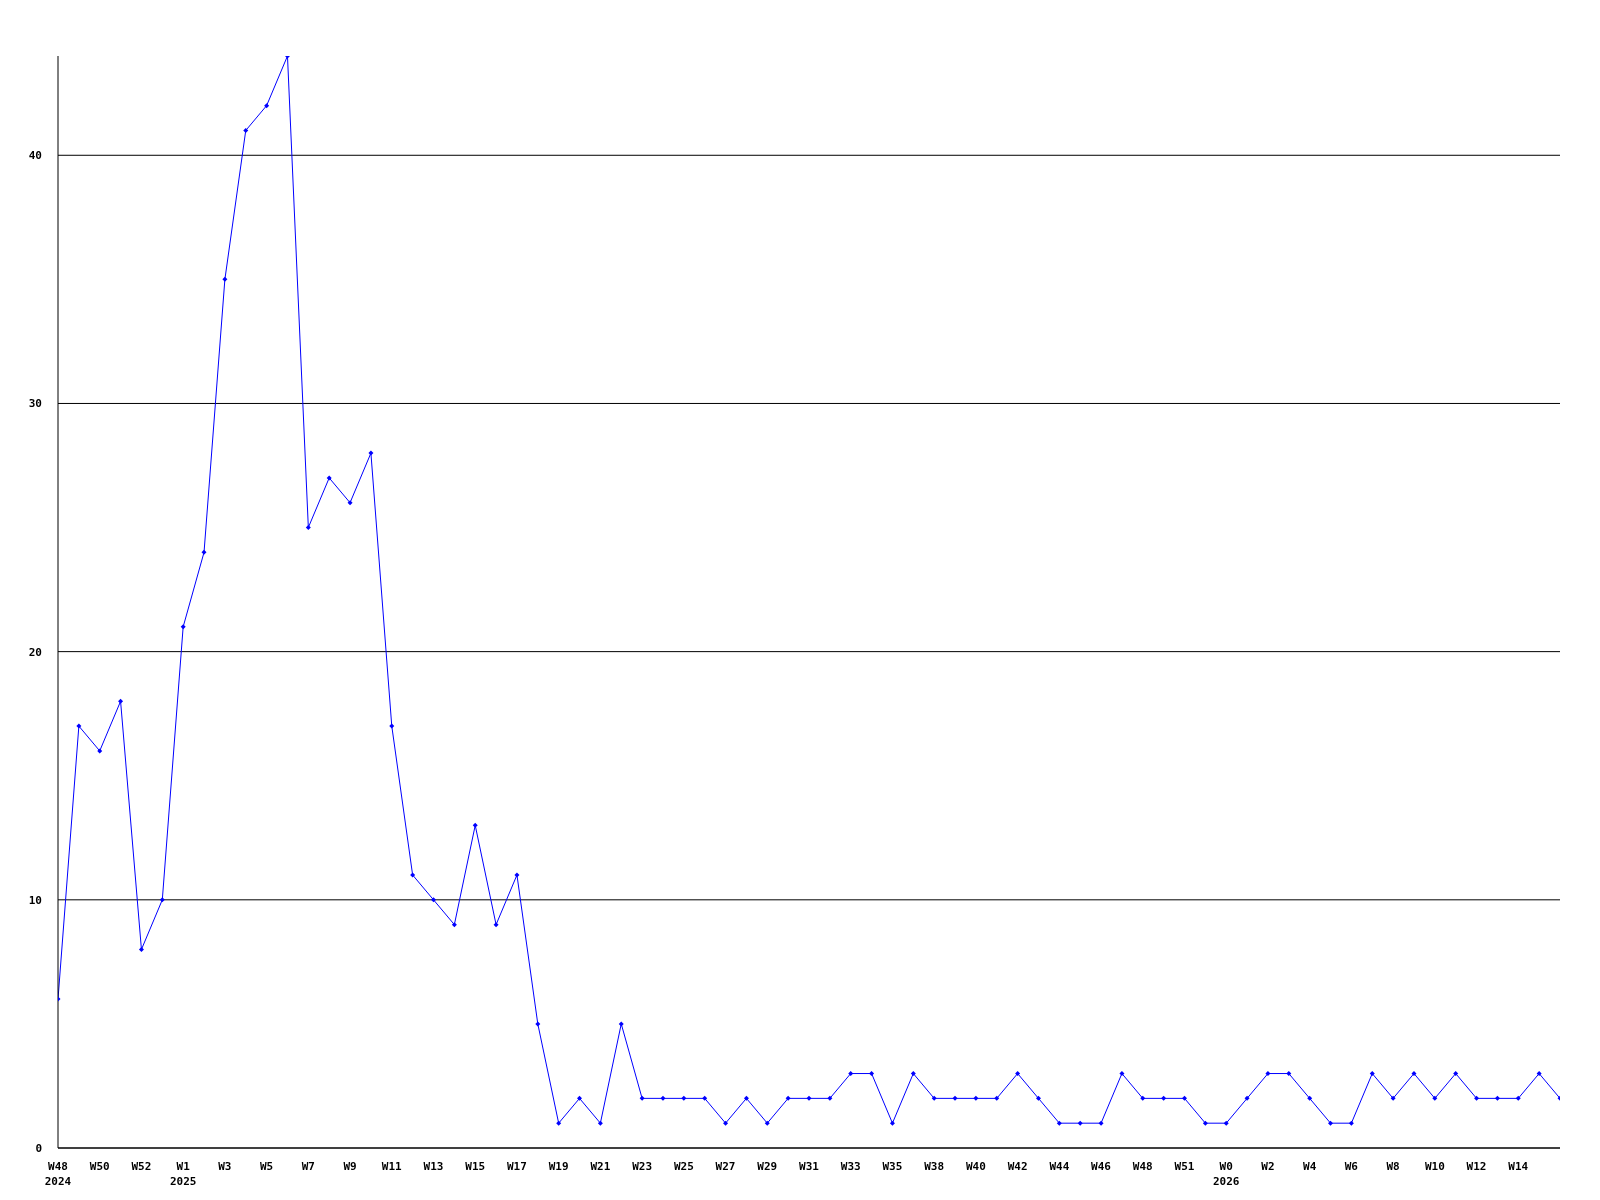 The height and width of the screenshot is (1200, 1600). Describe the element at coordinates (1184, 1166) in the screenshot. I see `x-tick-label: W51` at that location.